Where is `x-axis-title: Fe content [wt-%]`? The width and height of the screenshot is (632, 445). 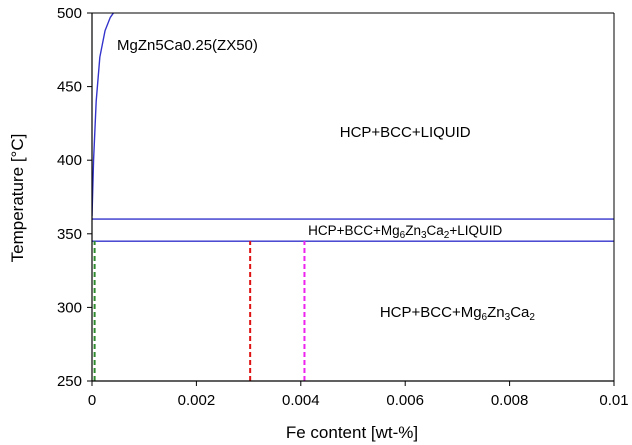 x-axis-title: Fe content [wt-%] is located at coordinates (352, 432).